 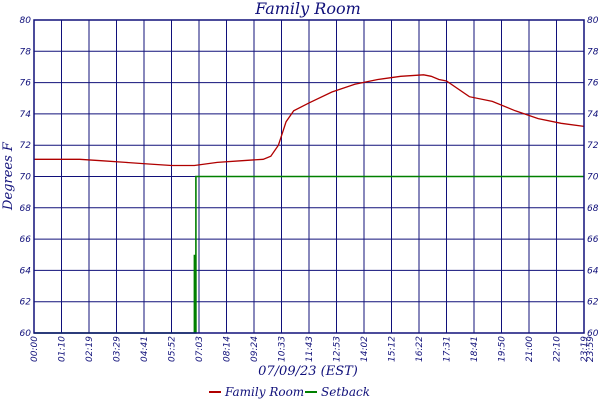 I want to click on x-tick-label-7: 08:14, so click(x=228, y=349).